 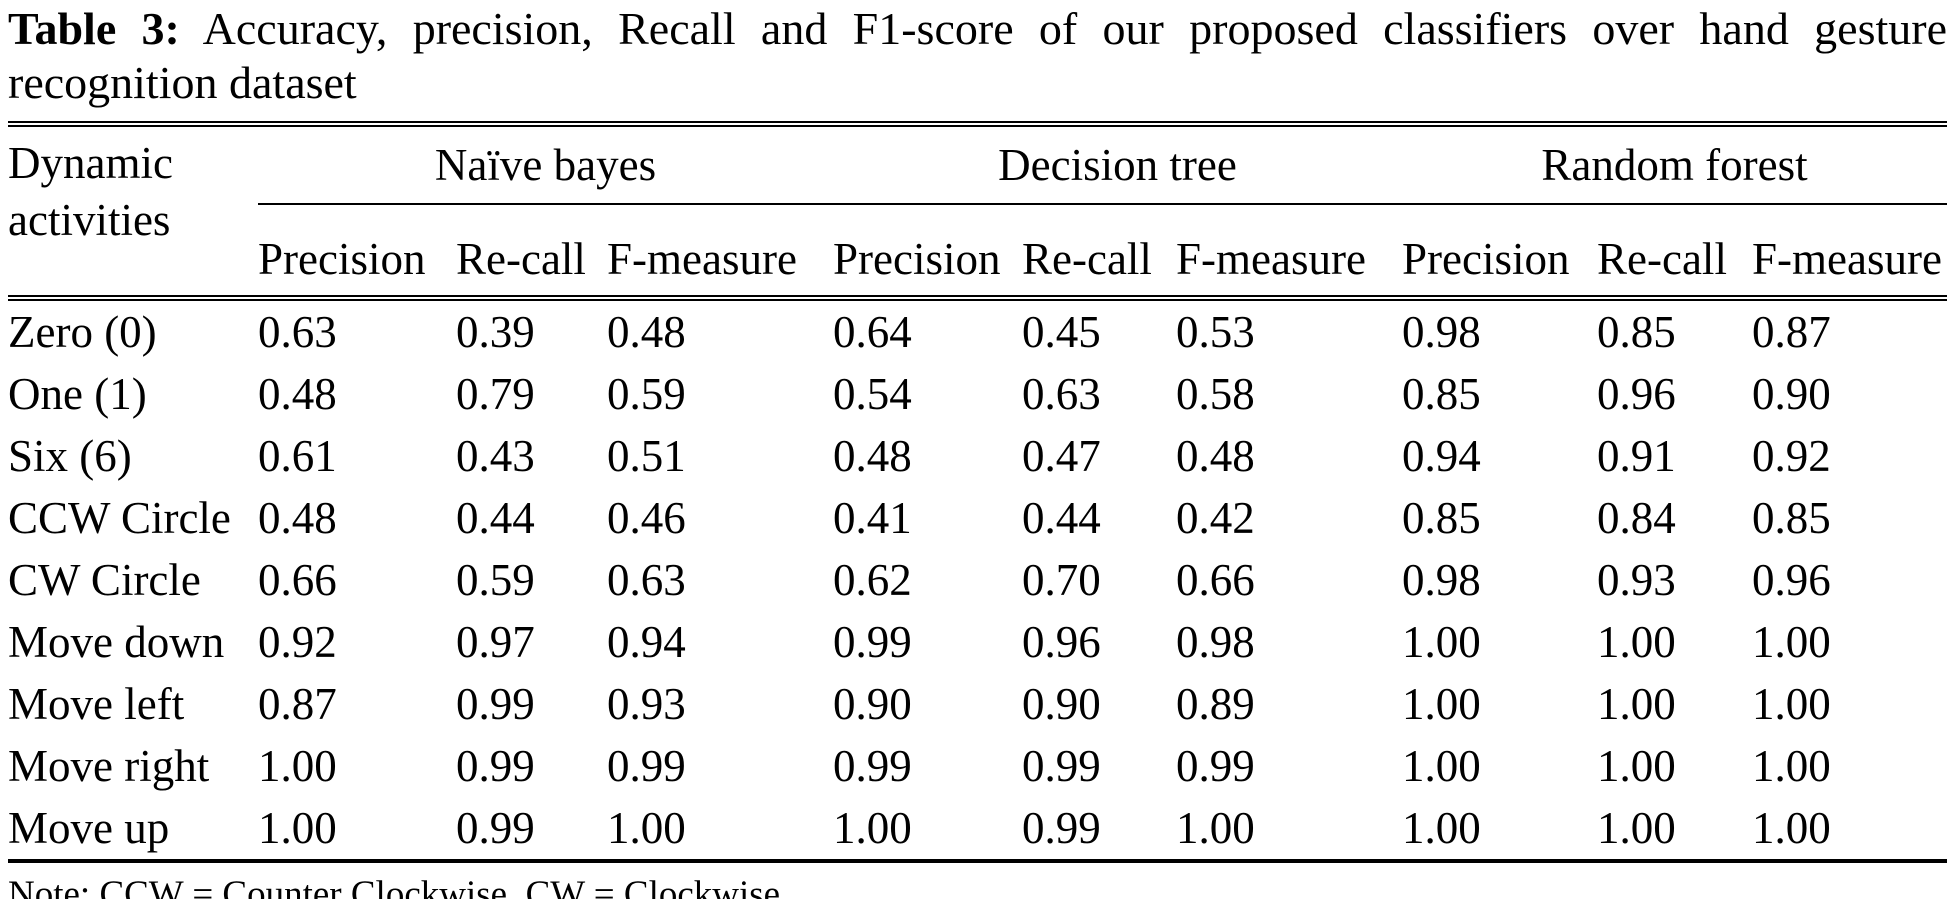 What do you see at coordinates (1215, 517) in the screenshot?
I see `cell: 0.42` at bounding box center [1215, 517].